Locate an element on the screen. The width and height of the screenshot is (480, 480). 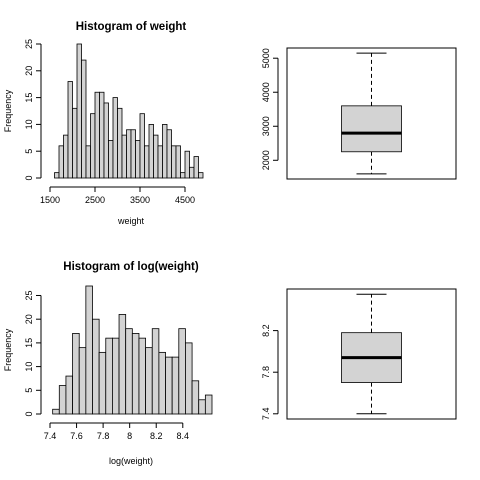
x-axis-label: weight is located at coordinates (131, 221).